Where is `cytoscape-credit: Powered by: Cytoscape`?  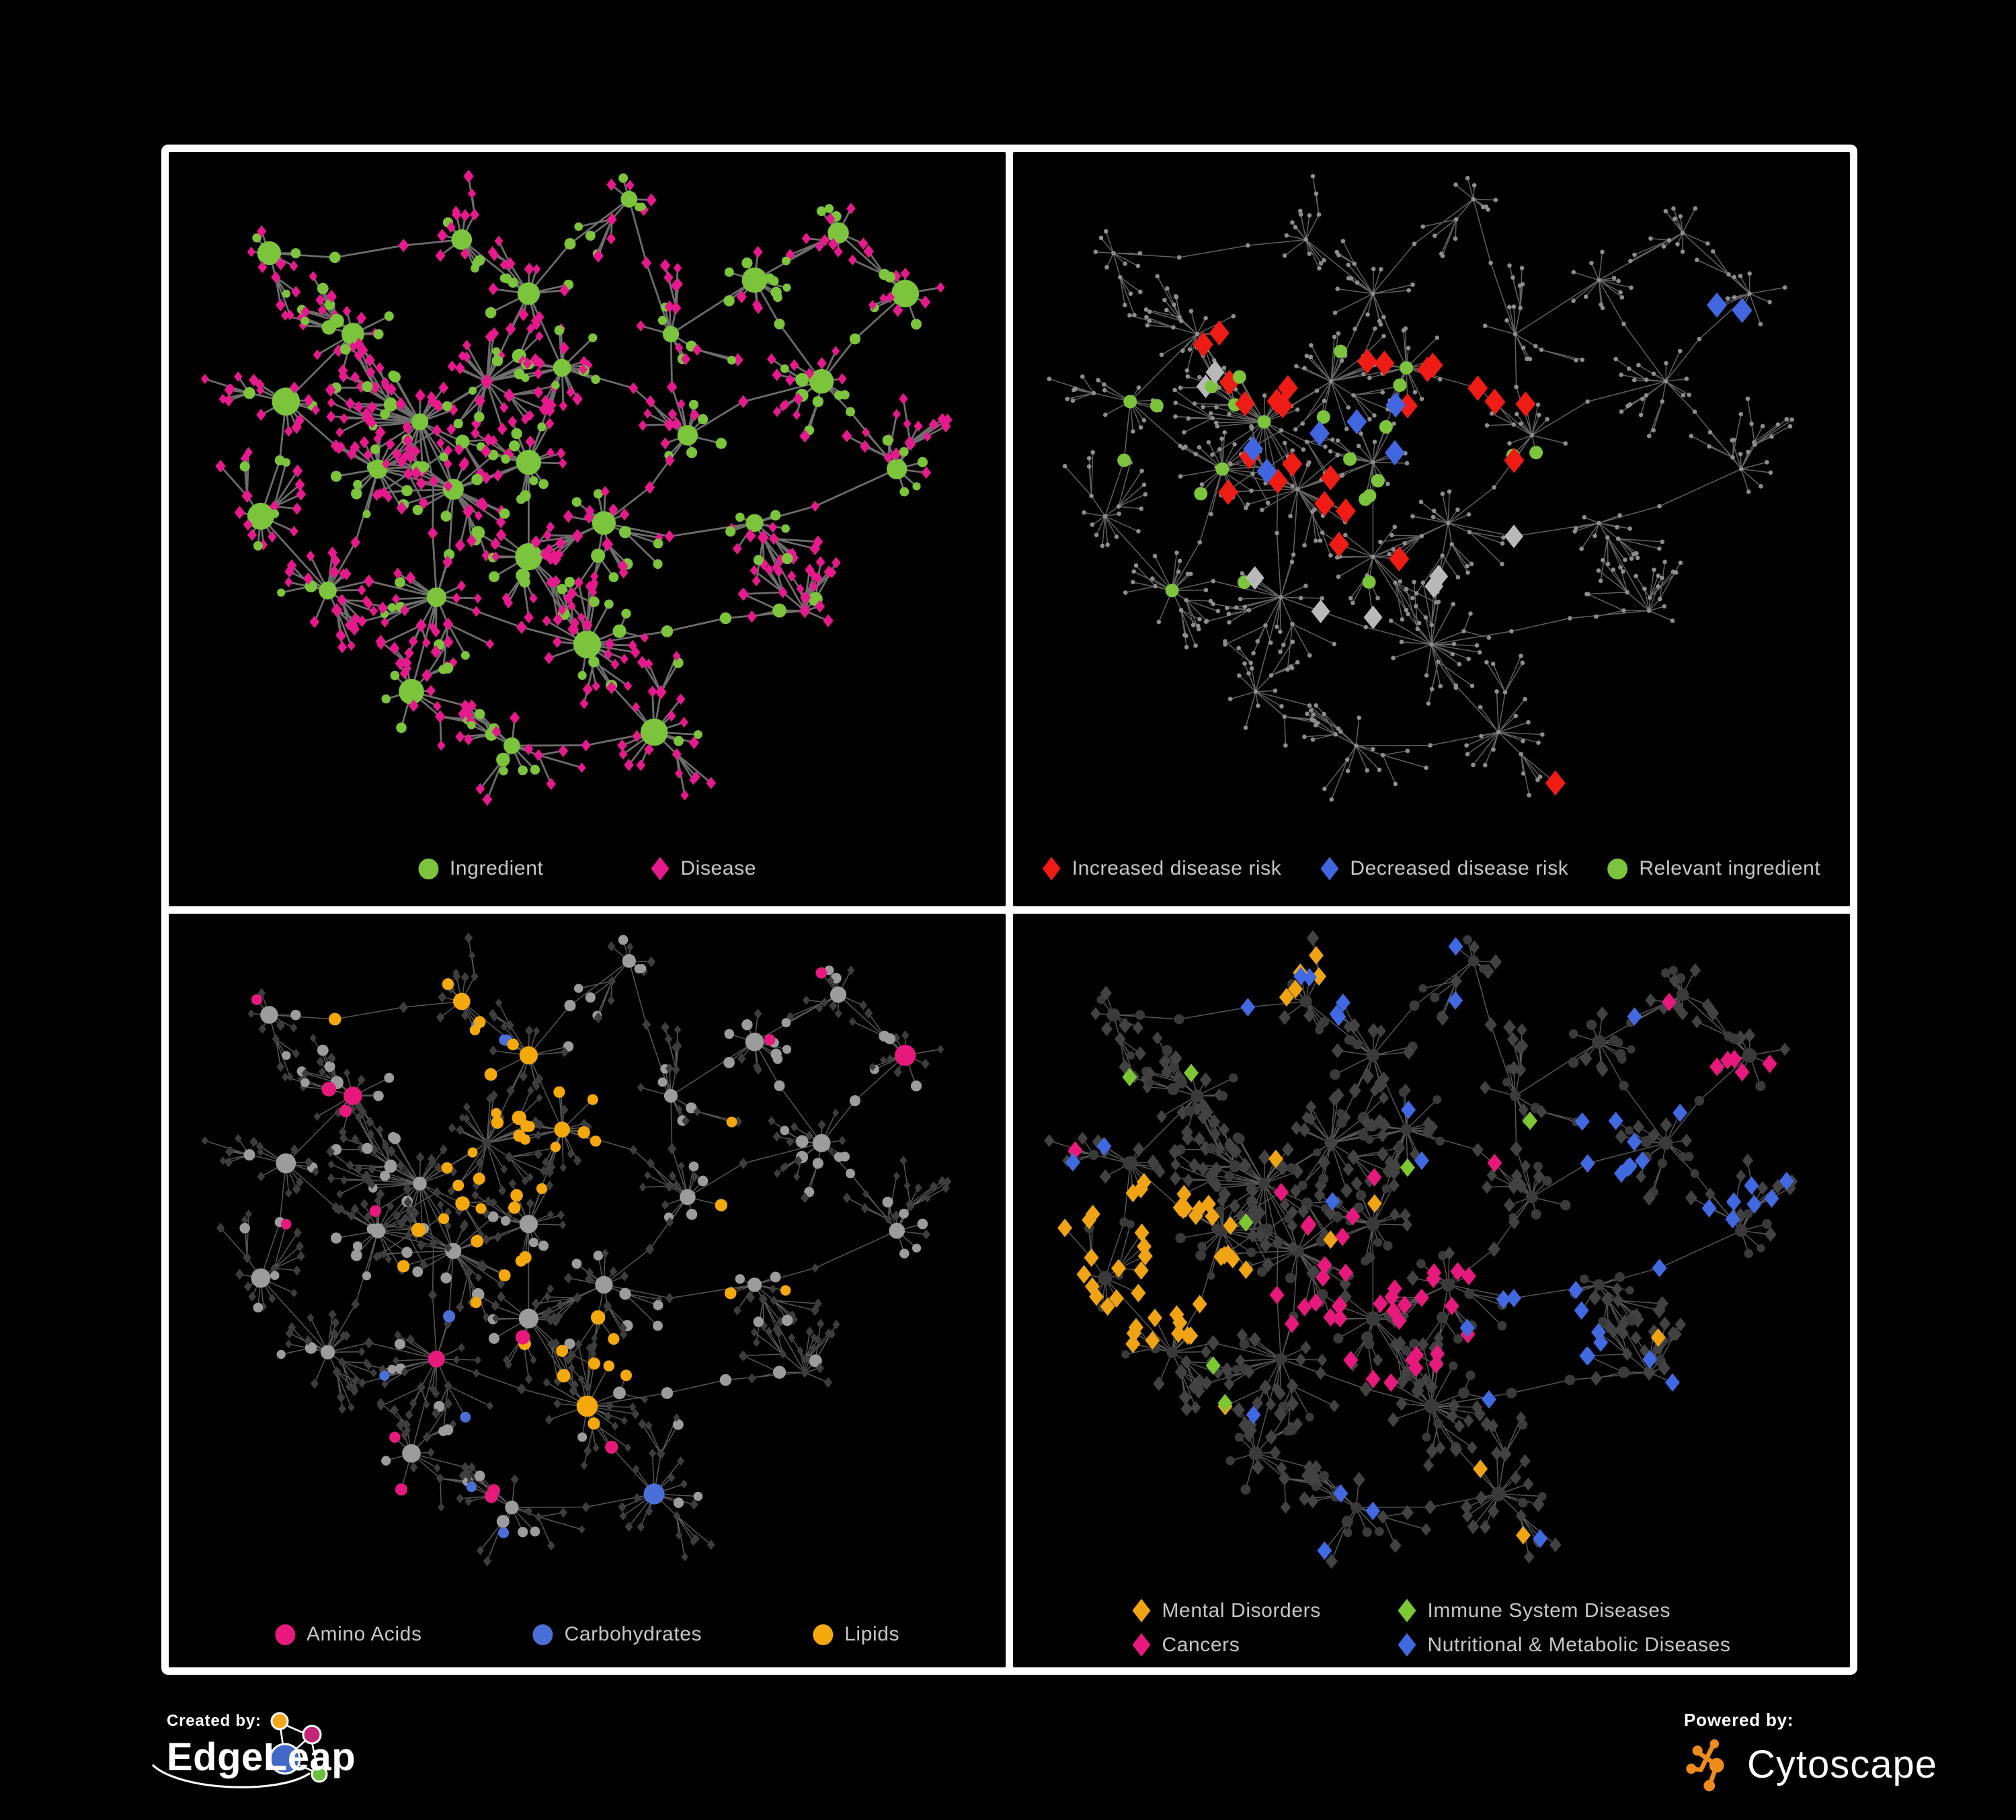 cytoscape-credit: Powered by: Cytoscape is located at coordinates (1810, 1751).